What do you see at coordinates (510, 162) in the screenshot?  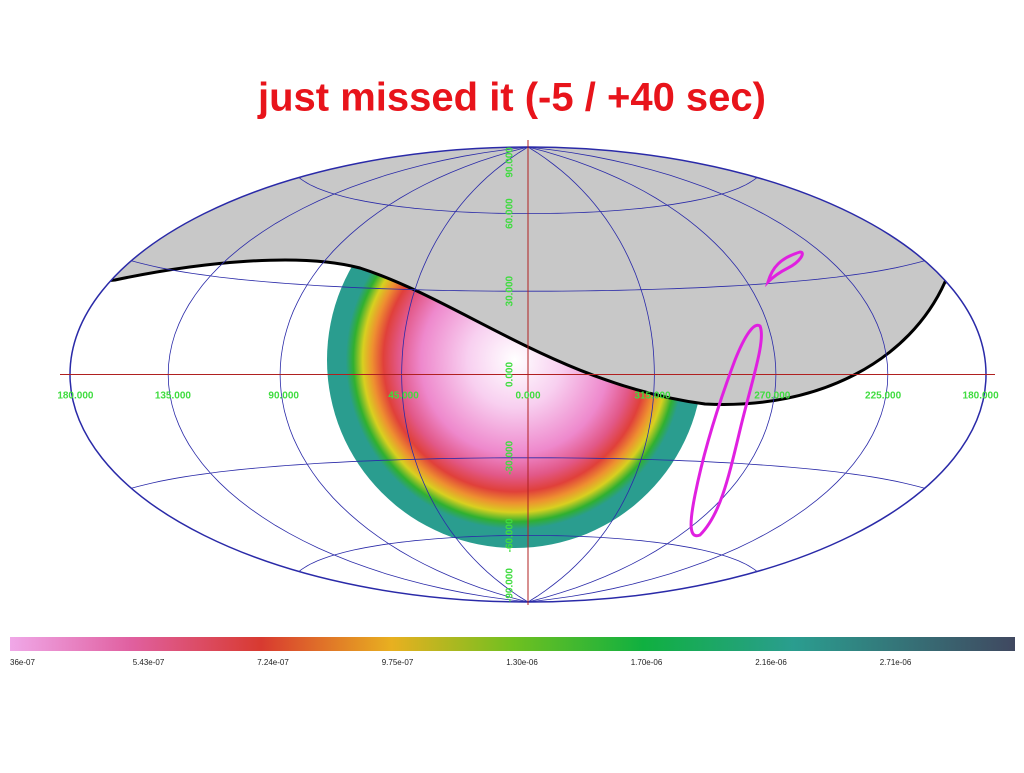 I see `lat-label: 90.000` at bounding box center [510, 162].